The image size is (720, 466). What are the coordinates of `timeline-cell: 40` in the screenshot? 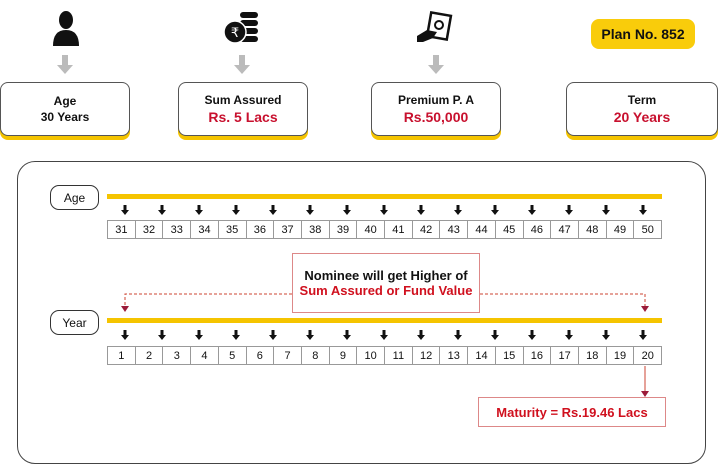 It's located at (371, 229).